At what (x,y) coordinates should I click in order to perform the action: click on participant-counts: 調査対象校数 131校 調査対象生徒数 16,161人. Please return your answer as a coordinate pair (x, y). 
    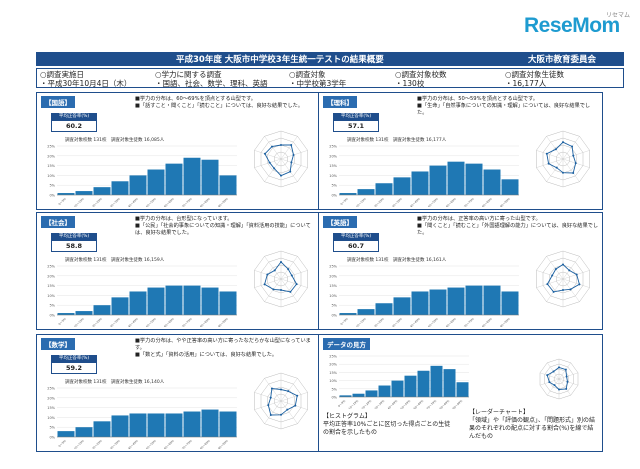
    Looking at the image, I should click on (397, 260).